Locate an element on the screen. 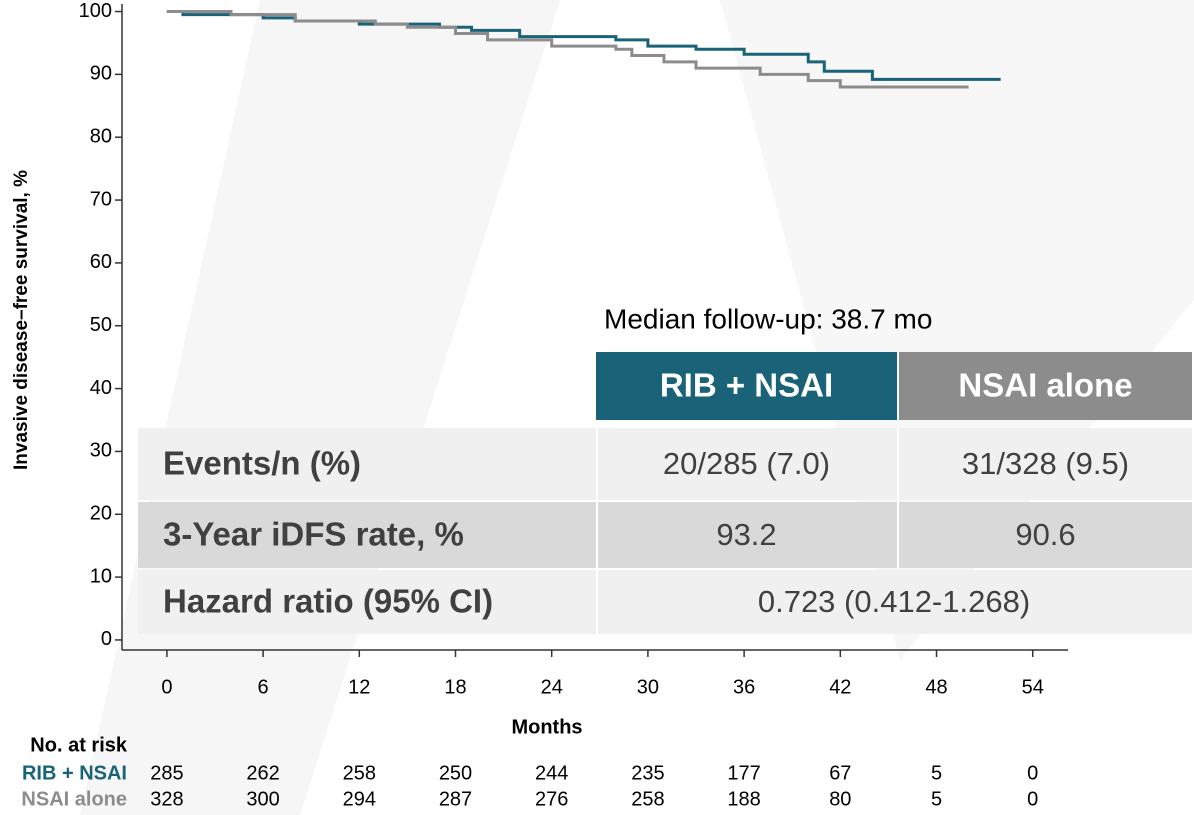 Image resolution: width=1194 pixels, height=815 pixels. table-cell: 31/328 (9.5) is located at coordinates (1045, 463).